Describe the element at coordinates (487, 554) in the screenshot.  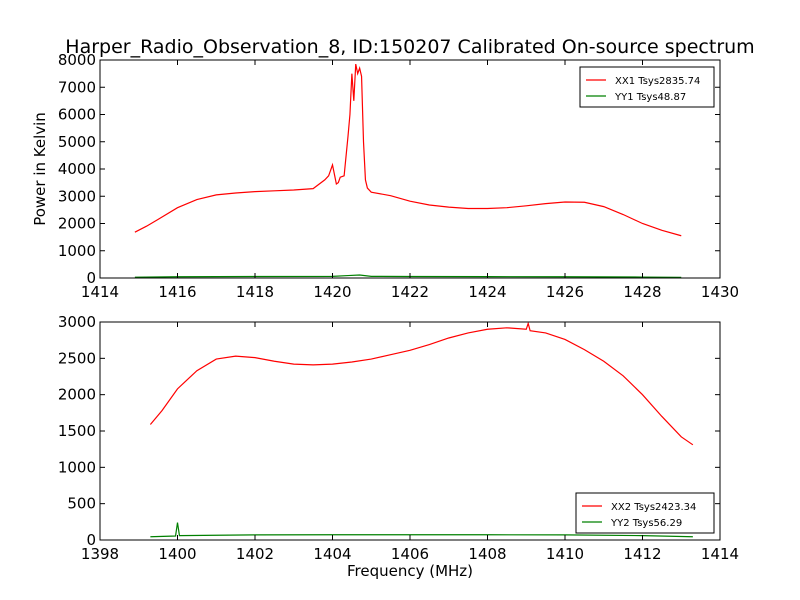
I see `x-tick-label: 1408` at that location.